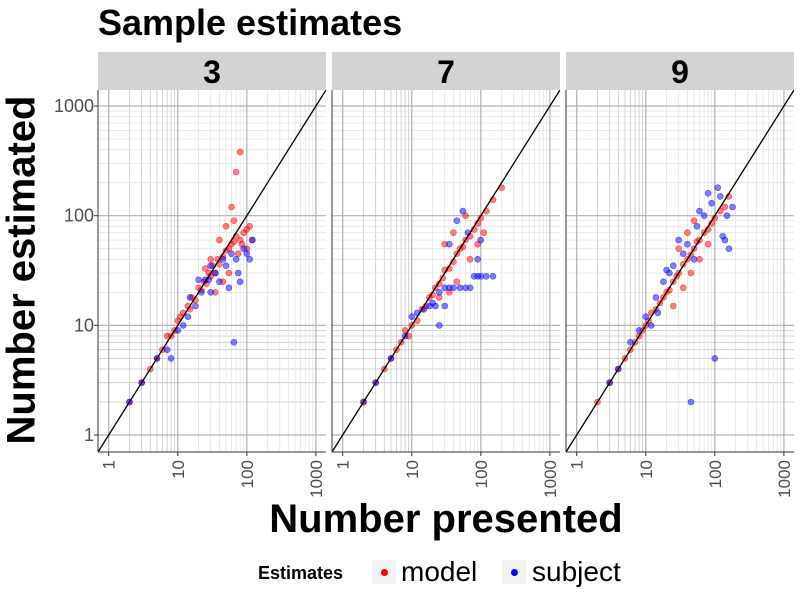  Describe the element at coordinates (250, 22) in the screenshot. I see `chart-title: Sample estimates` at that location.